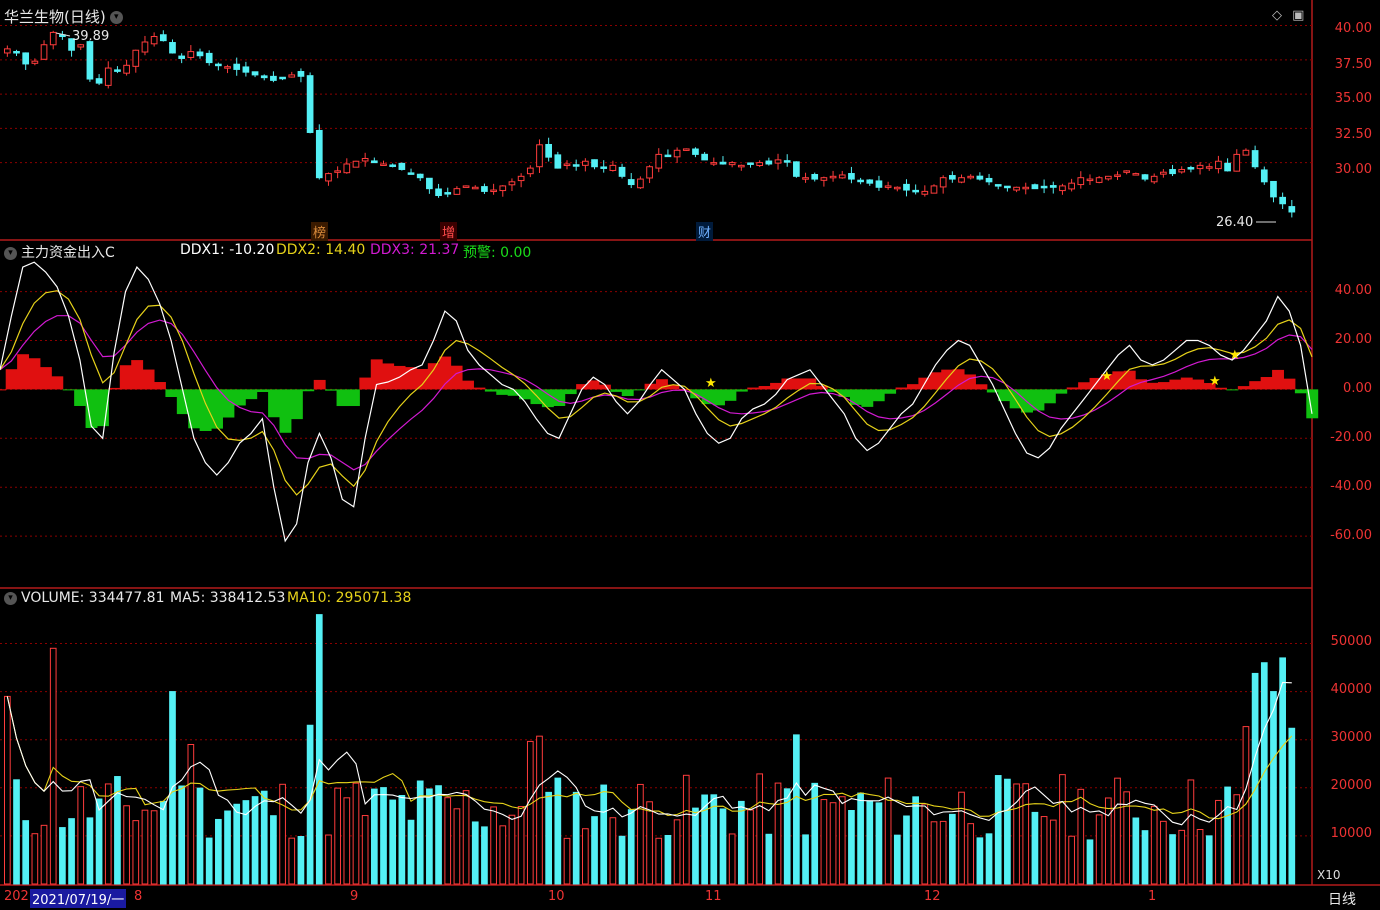 Image resolution: width=1380 pixels, height=910 pixels. What do you see at coordinates (556, 896) in the screenshot?
I see `x-month-10: 10` at bounding box center [556, 896].